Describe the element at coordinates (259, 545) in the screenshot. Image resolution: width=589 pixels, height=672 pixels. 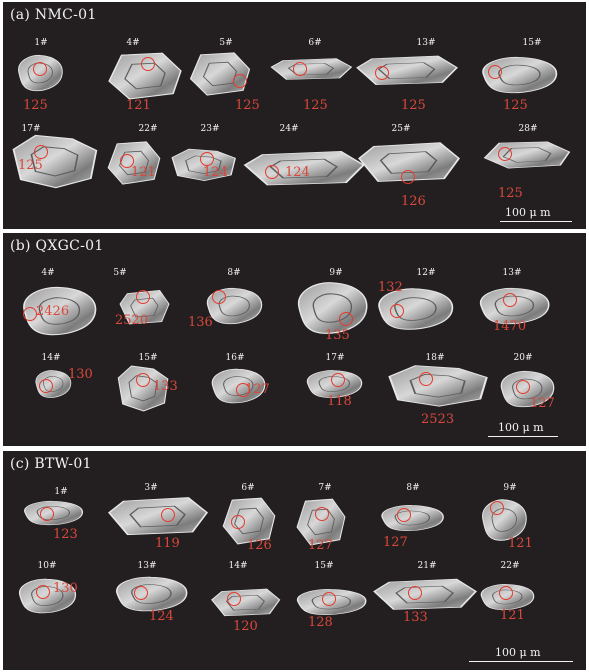
I see `grain-age-label: 126` at that location.